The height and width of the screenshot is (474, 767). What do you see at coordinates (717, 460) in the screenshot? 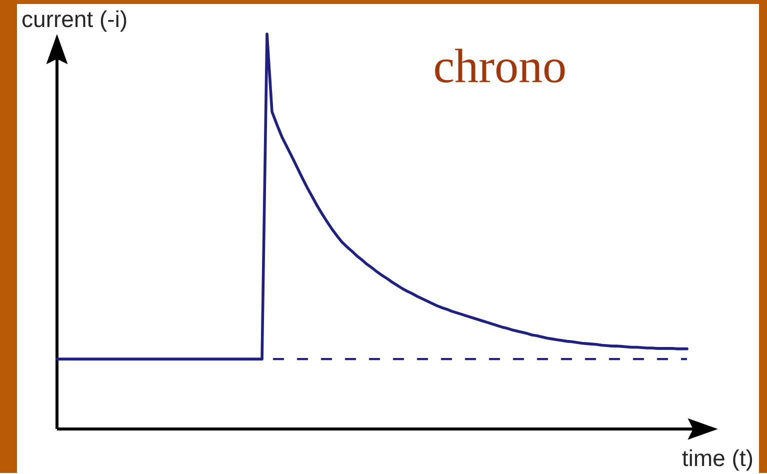
I see `x-axis-title: time (t)` at bounding box center [717, 460].